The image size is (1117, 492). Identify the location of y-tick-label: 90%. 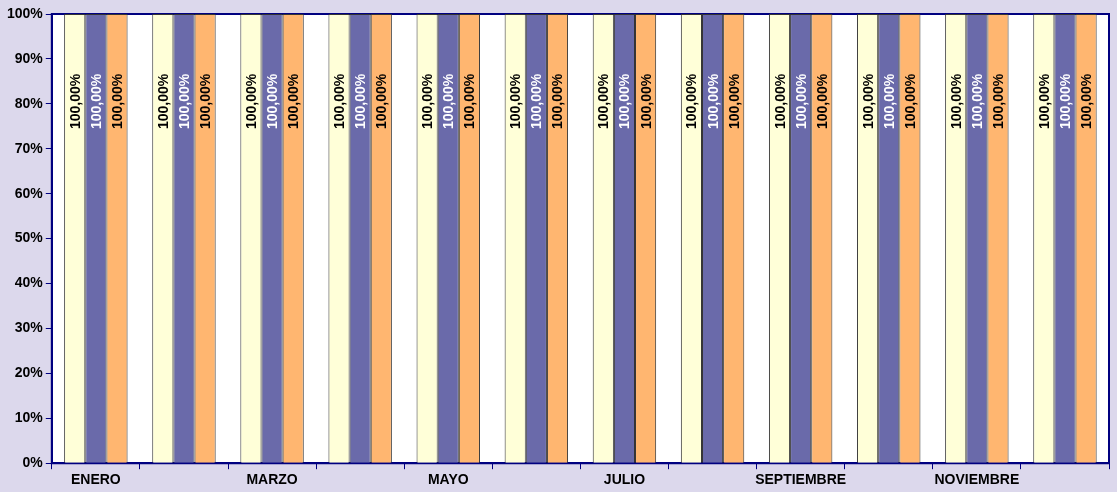
(29, 57).